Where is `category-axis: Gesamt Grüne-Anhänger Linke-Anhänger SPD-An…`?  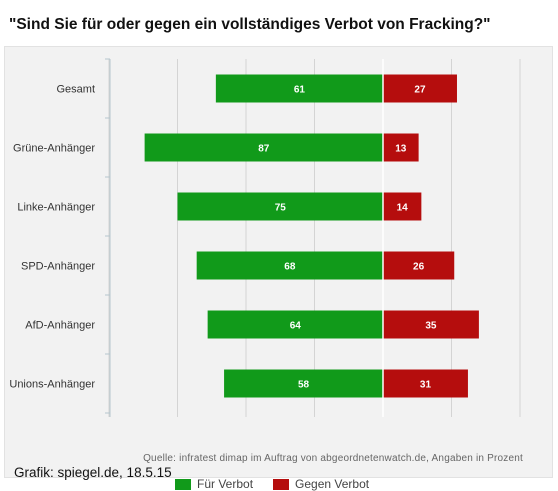
category-axis: Gesamt Grüne-Anhänger Linke-Anhänger SPD-An… is located at coordinates (60, 237).